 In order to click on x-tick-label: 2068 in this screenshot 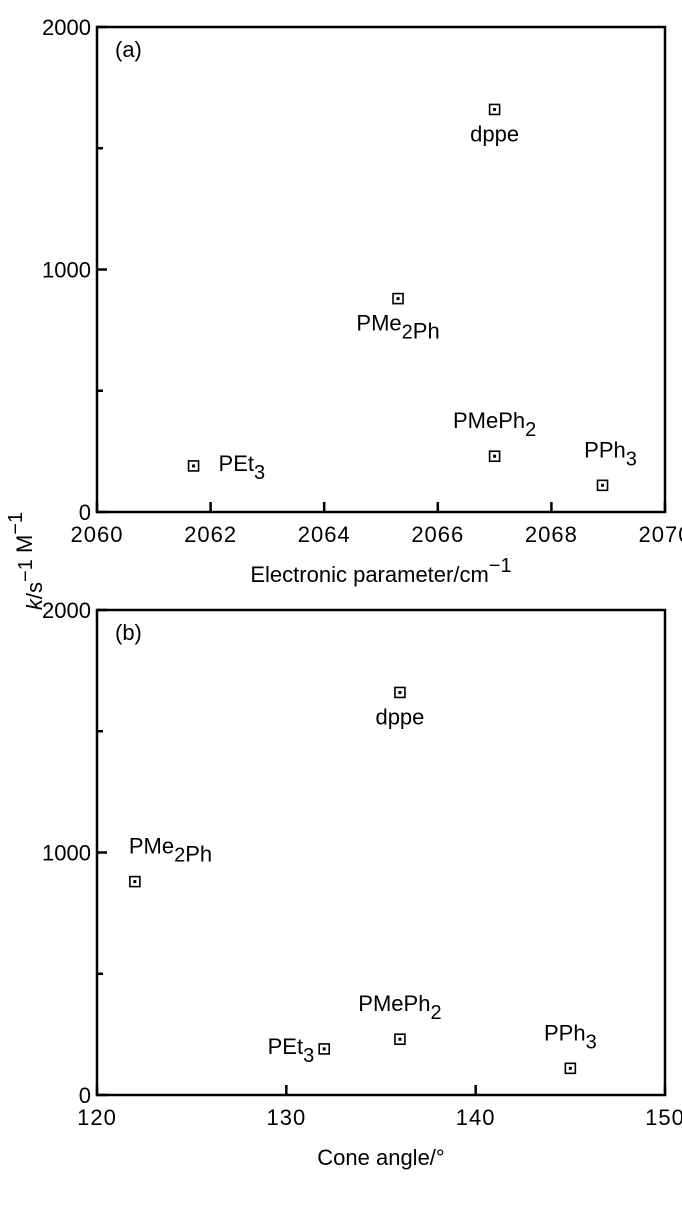, I will do `click(551, 534)`.